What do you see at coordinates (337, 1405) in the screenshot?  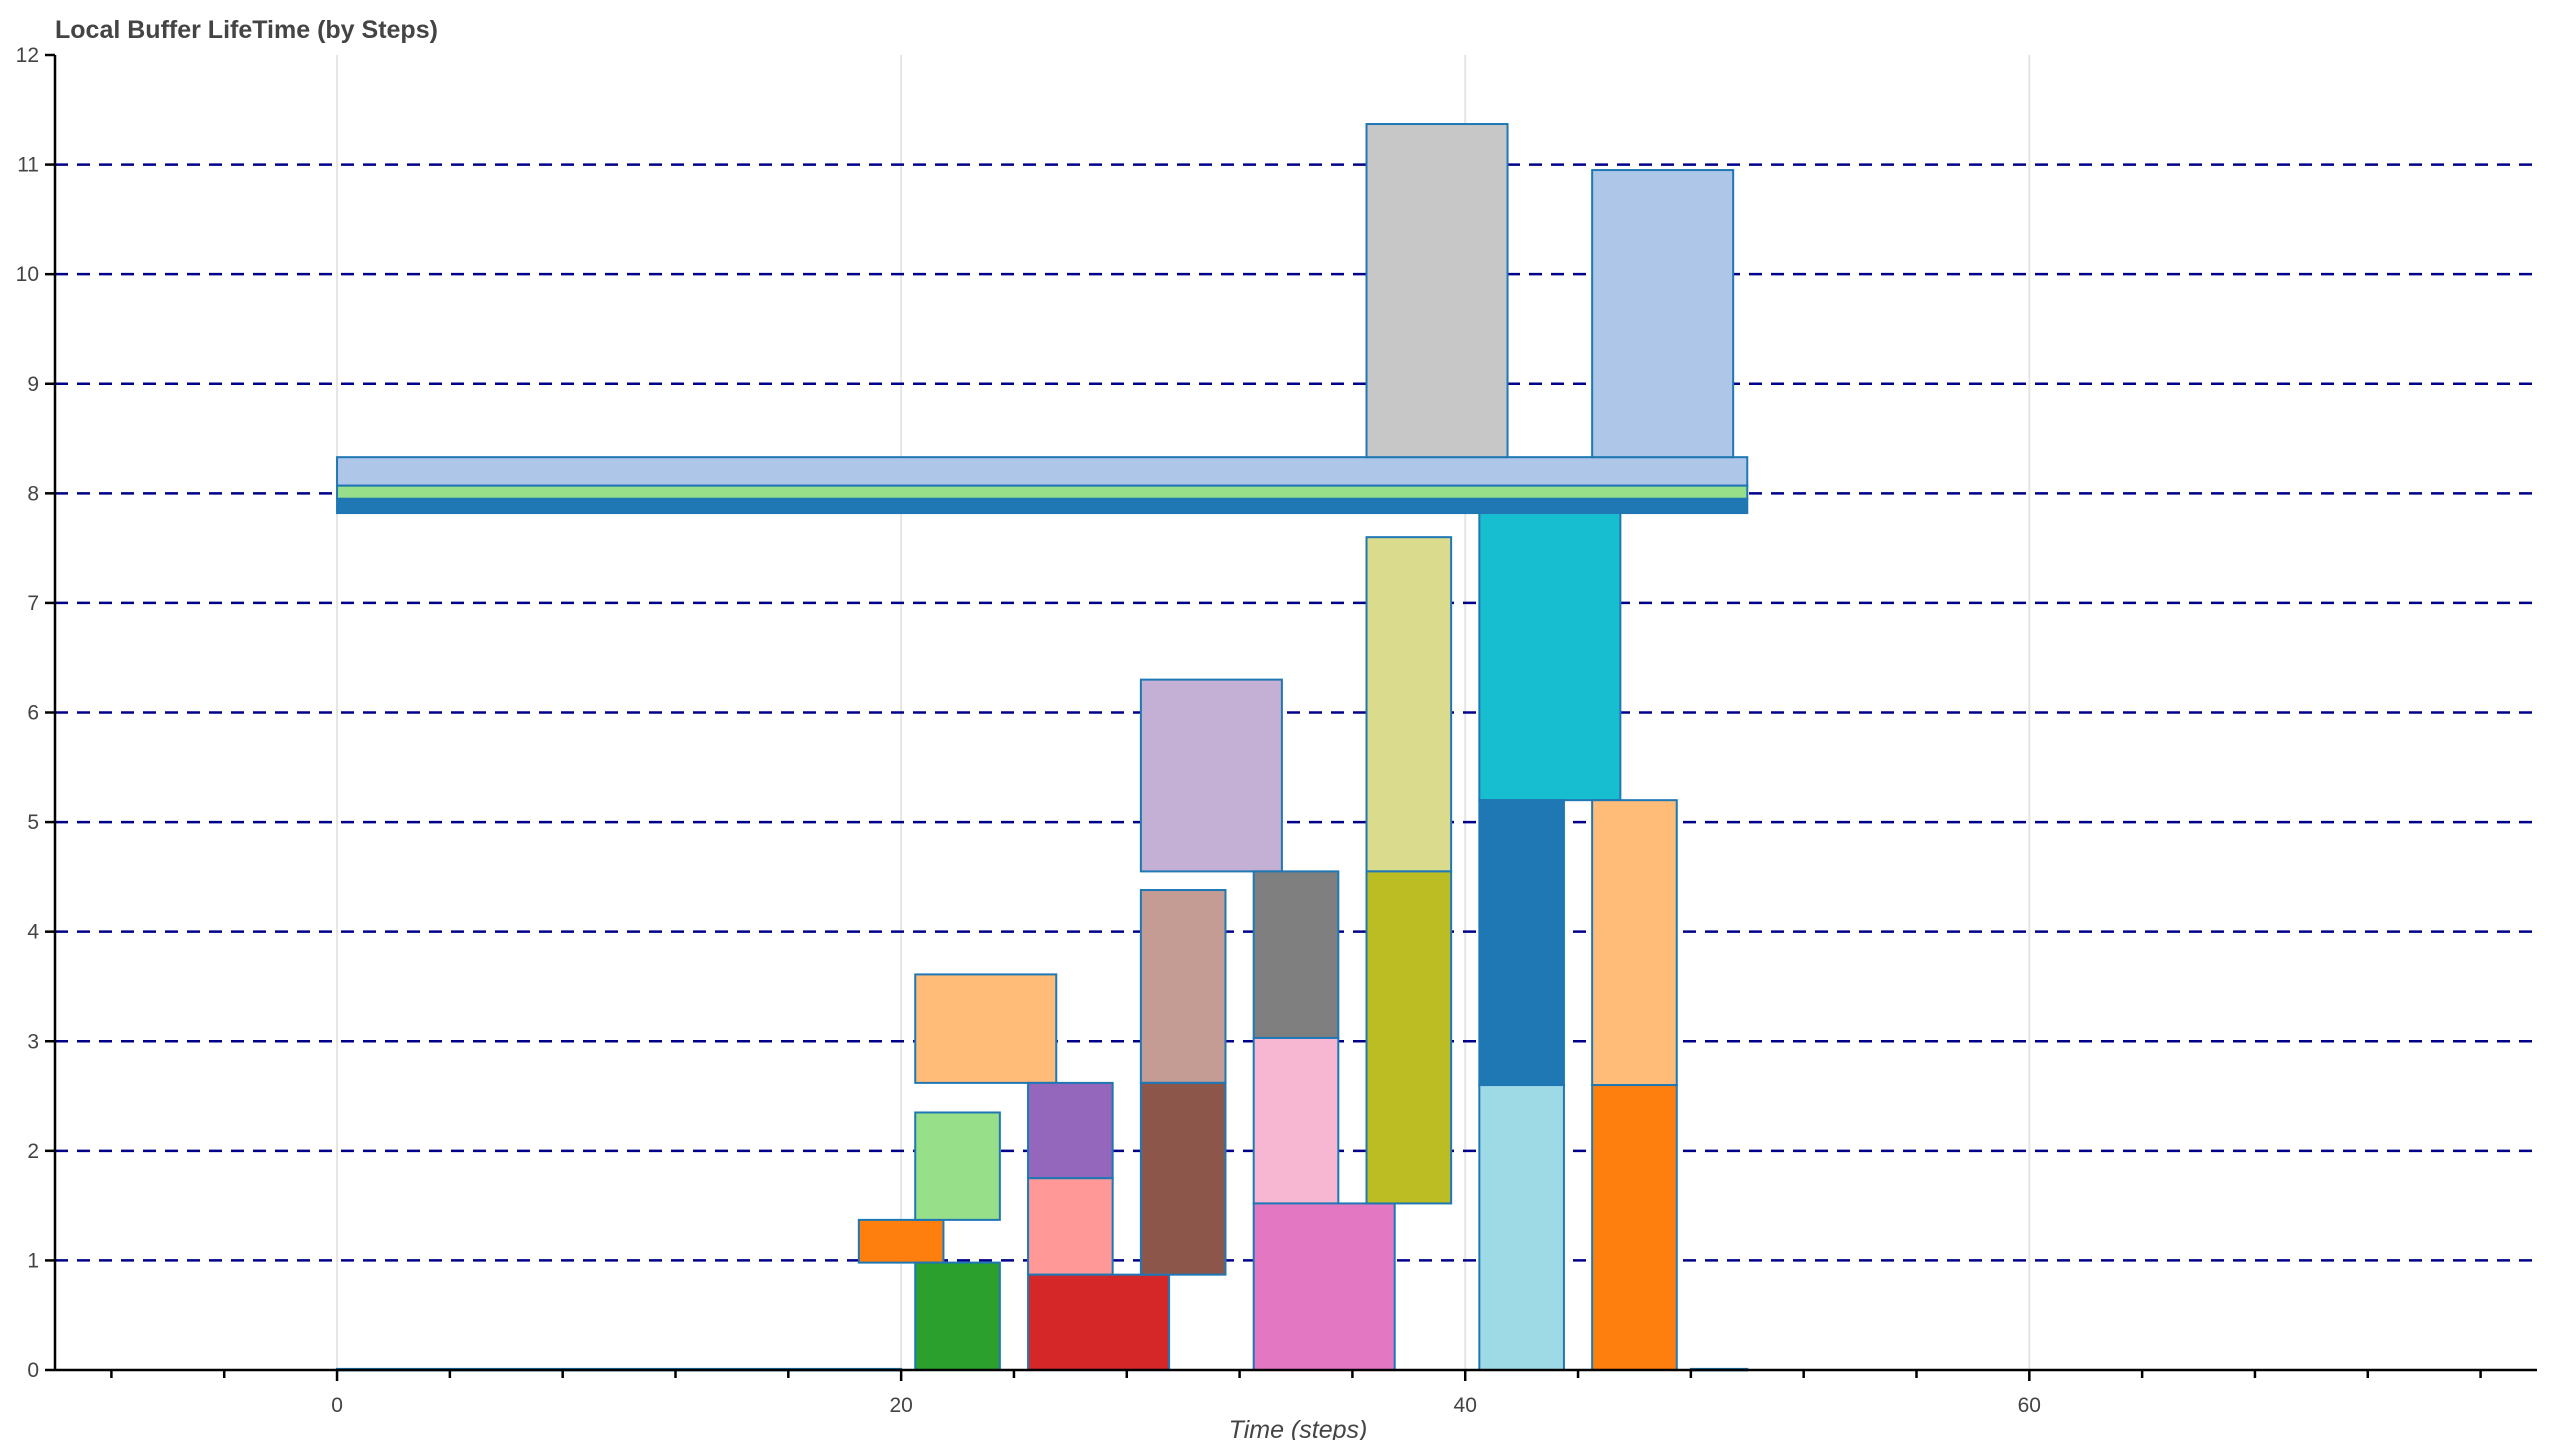 I see `x-tick-label: 0` at bounding box center [337, 1405].